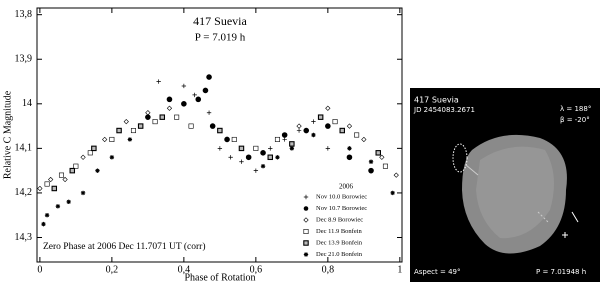 The height and width of the screenshot is (286, 600). Describe the element at coordinates (437, 272) in the screenshot. I see `panel-aspect: Aspect = 49°` at that location.